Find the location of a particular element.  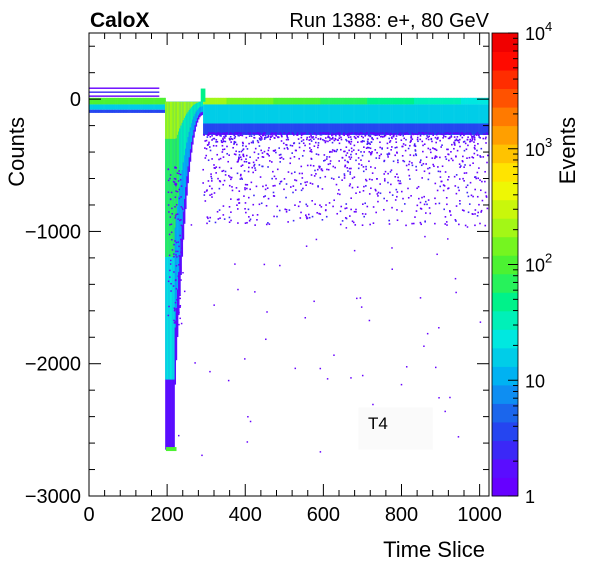

y-tick-label: −2000 is located at coordinates (53, 365).